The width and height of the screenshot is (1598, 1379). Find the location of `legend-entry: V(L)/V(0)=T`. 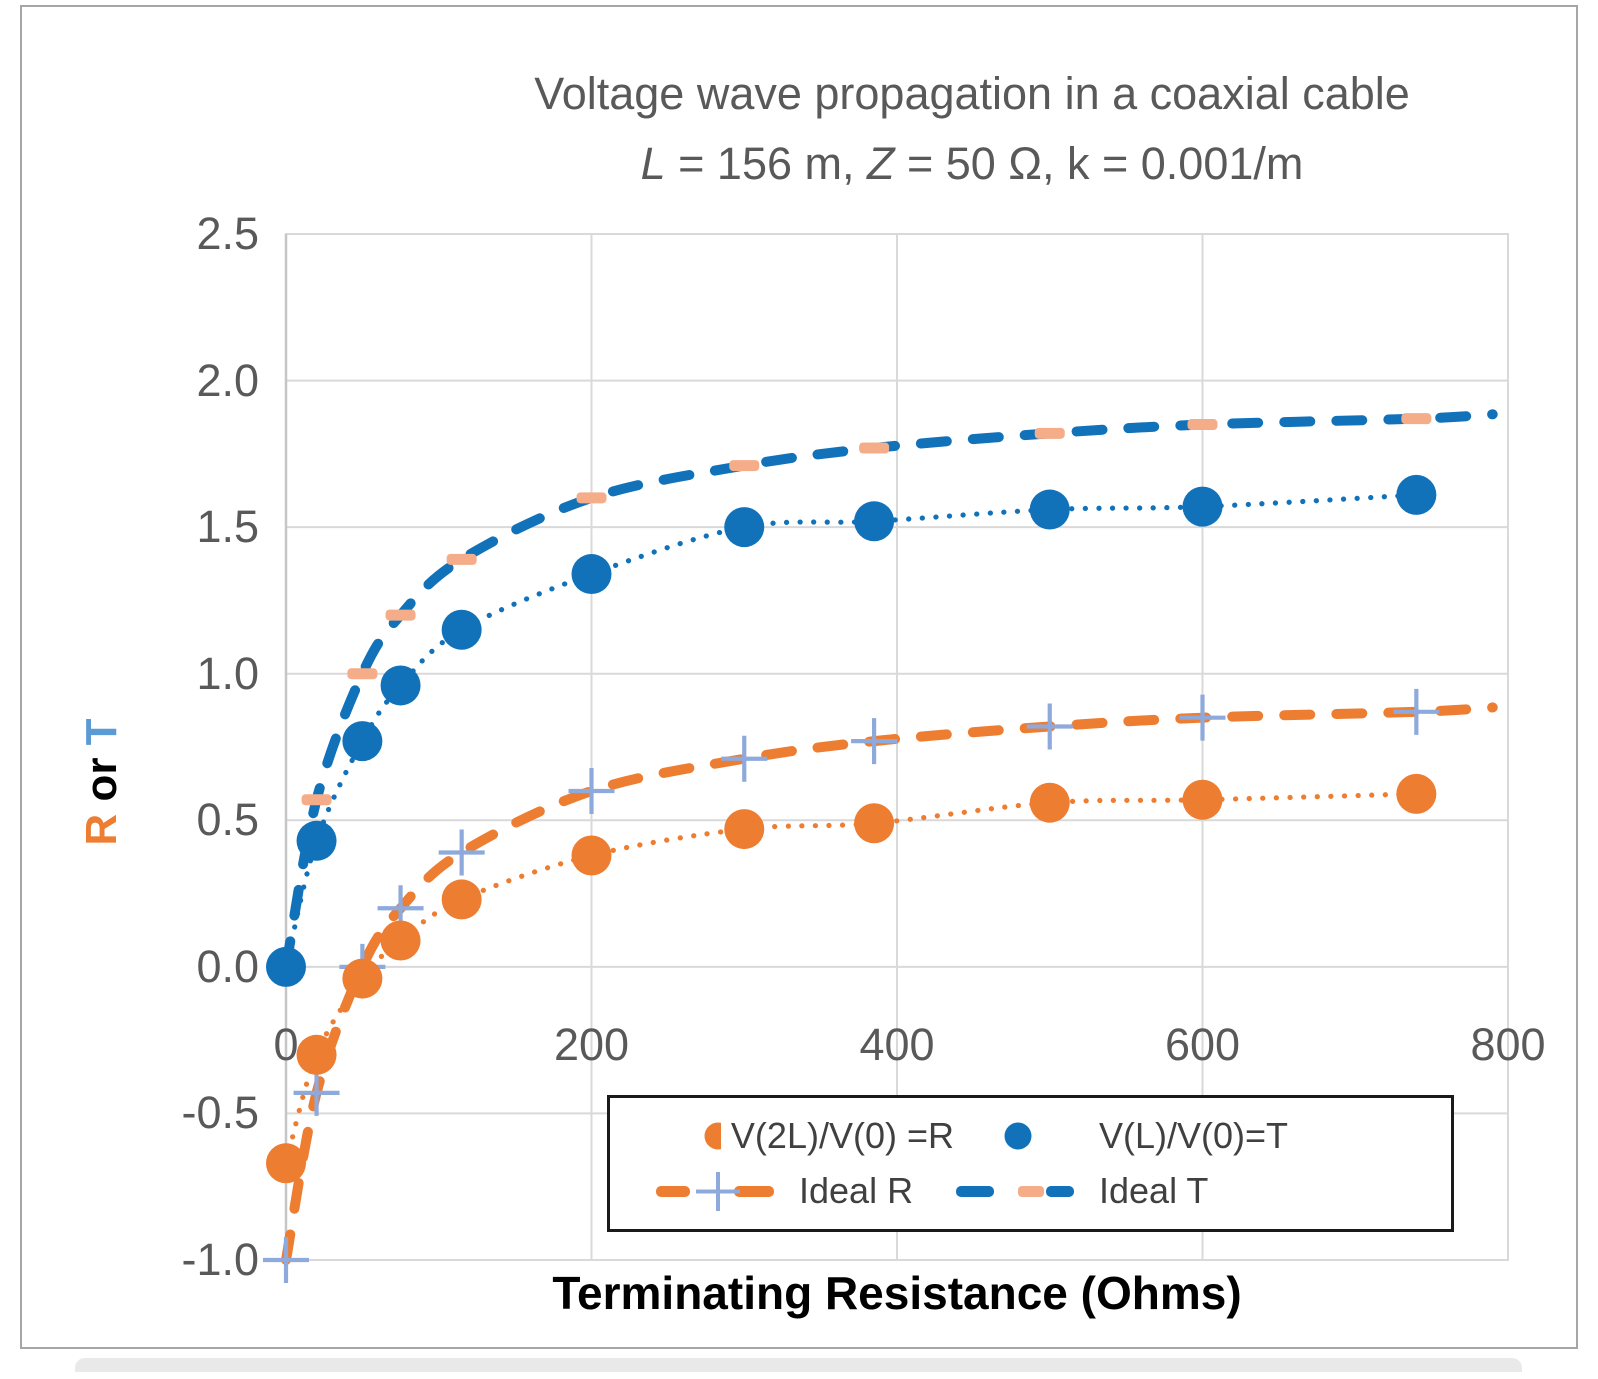

legend-entry: V(L)/V(0)=T is located at coordinates (1202, 1136).